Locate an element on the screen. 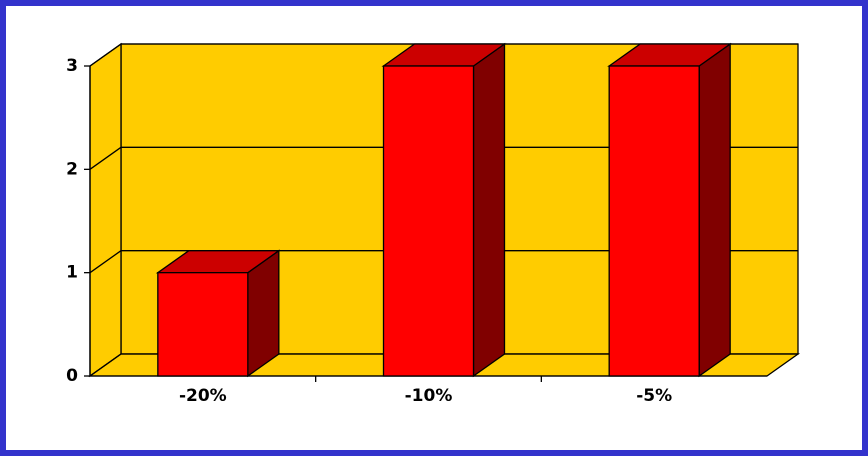  y-tick-label: 1 is located at coordinates (72, 273).